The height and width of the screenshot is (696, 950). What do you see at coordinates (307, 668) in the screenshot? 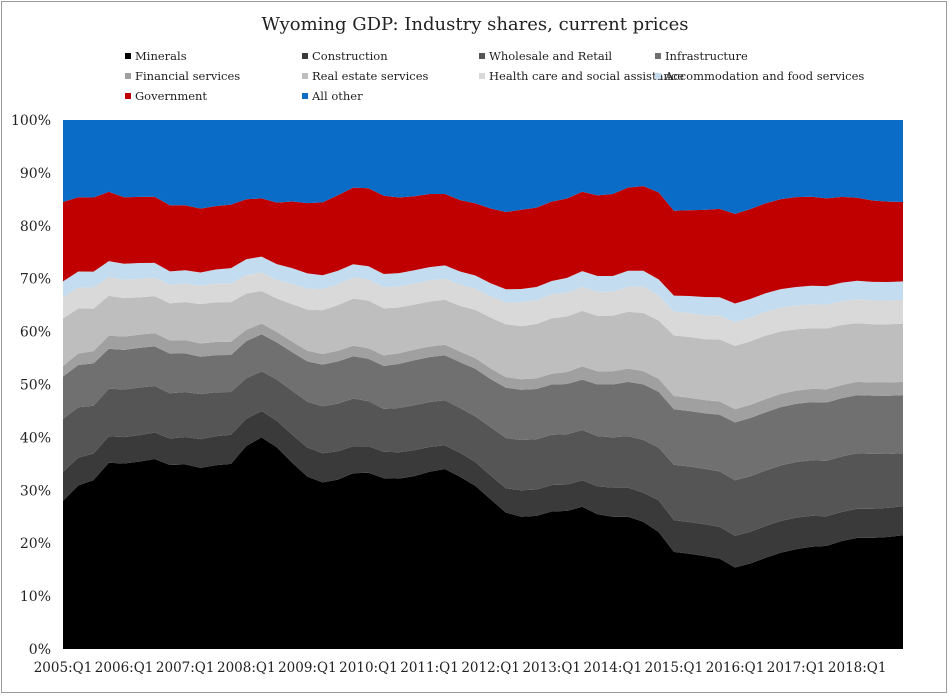
I see `x-tick-label: 2009:Q1` at bounding box center [307, 668].